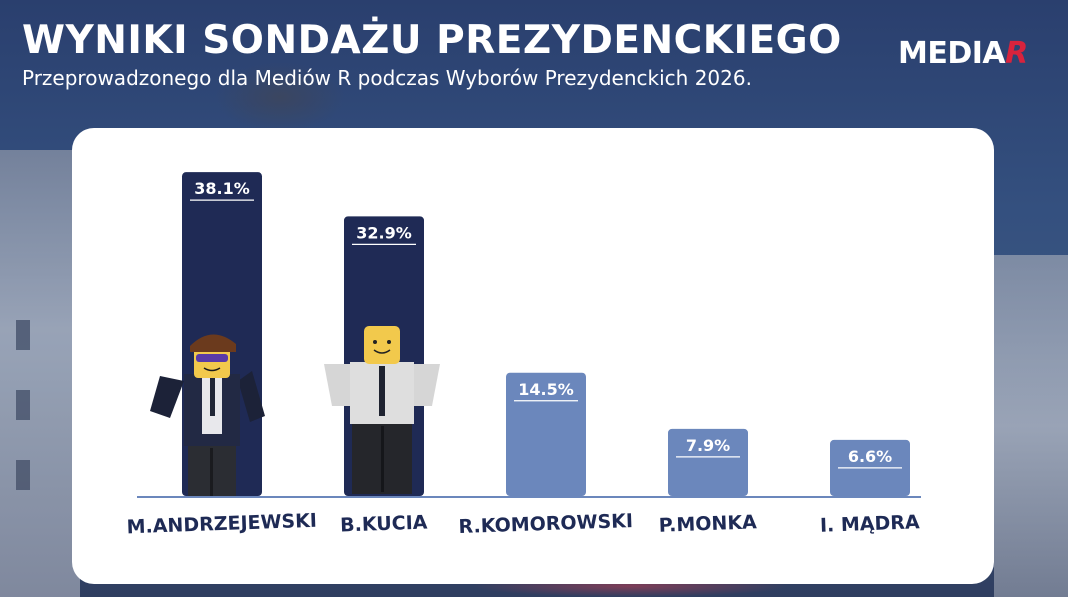 This screenshot has width=1068, height=597. I want to click on logo-text: MEDIA, so click(952, 53).